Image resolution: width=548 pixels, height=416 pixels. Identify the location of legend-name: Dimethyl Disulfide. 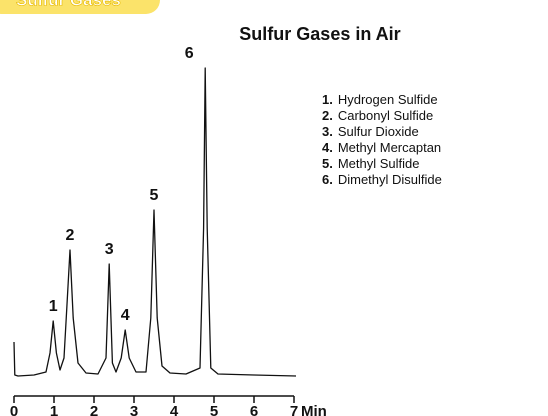
(390, 179).